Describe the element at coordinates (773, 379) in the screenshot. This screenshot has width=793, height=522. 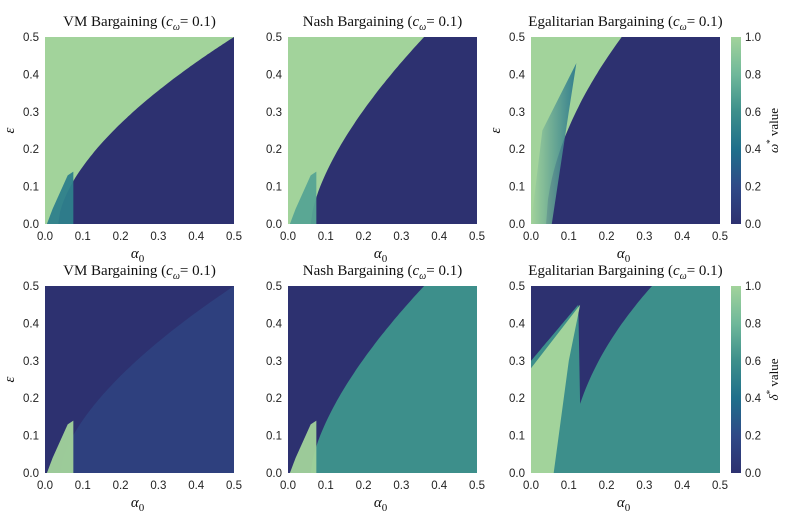
I see `colorbar-label: δ* value` at that location.